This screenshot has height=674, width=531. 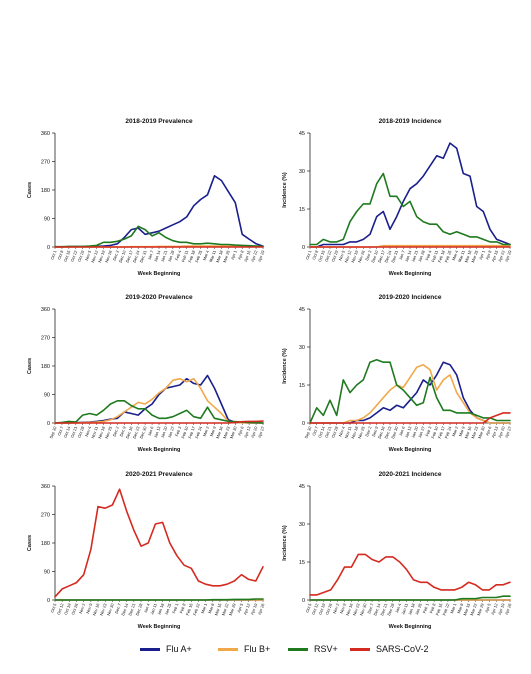 What do you see at coordinates (170, 432) in the screenshot?
I see `x-tick-label: Jan 27` at bounding box center [170, 432].